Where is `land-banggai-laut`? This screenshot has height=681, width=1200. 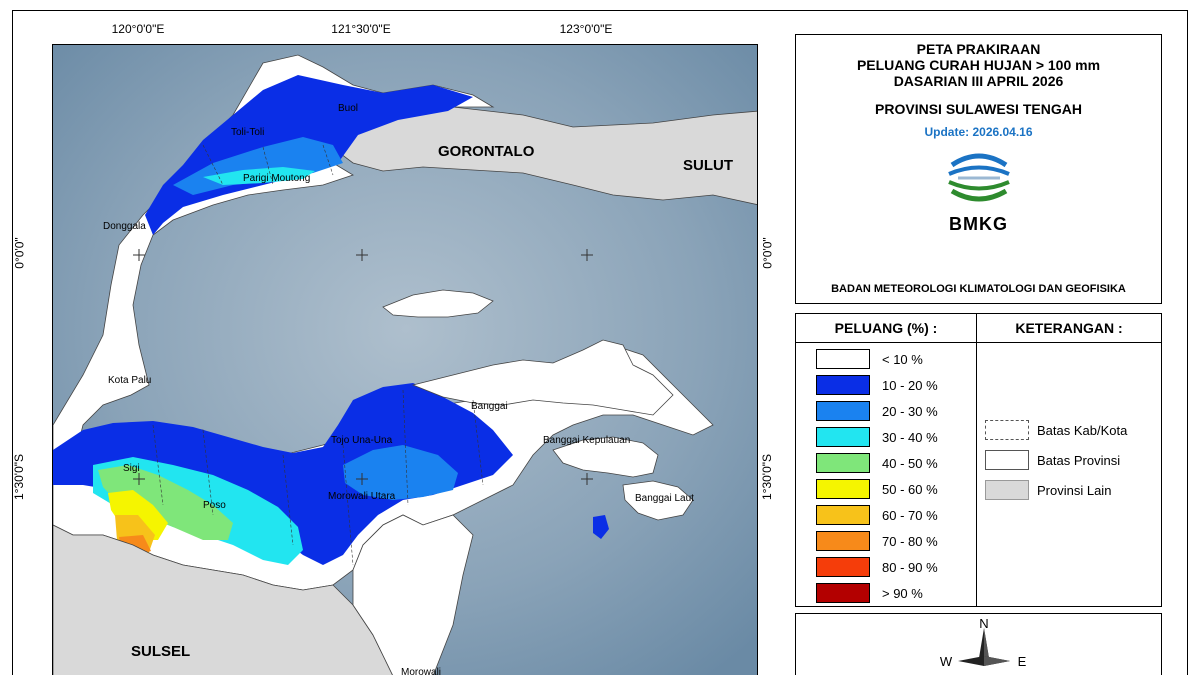
land-banggai-laut is located at coordinates (658, 500).